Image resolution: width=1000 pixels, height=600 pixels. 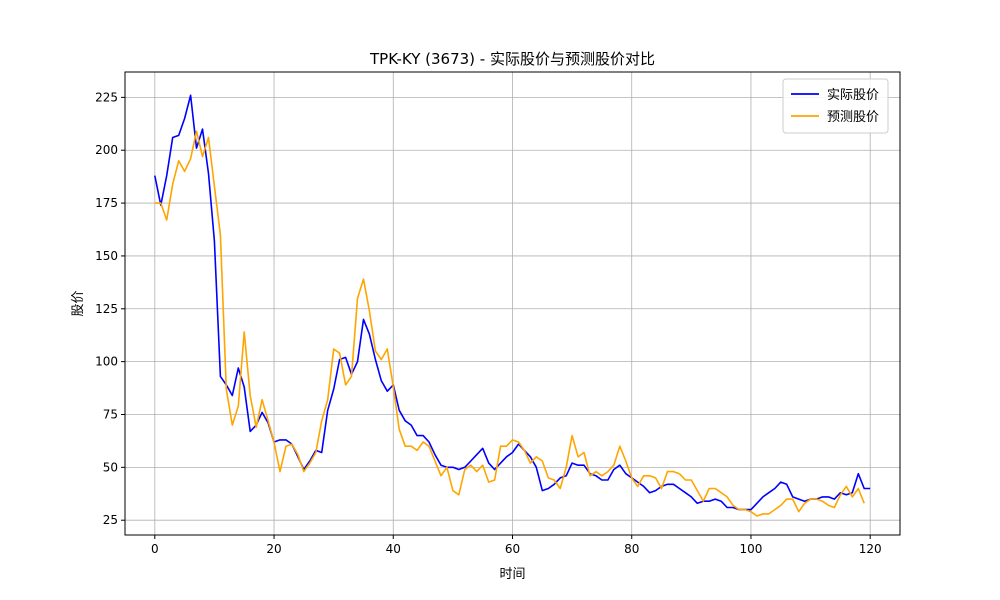 I want to click on y-tick-label: 75, so click(x=110, y=414).